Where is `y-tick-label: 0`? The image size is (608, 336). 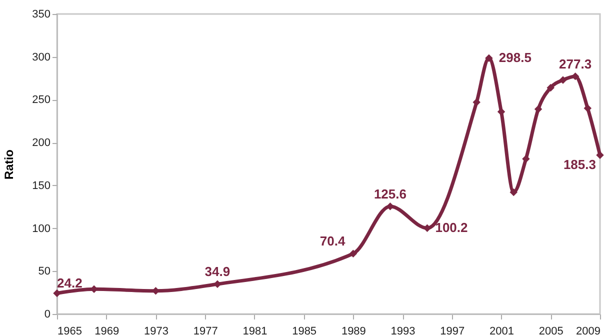 y-tick-label: 0 is located at coordinates (47, 314).